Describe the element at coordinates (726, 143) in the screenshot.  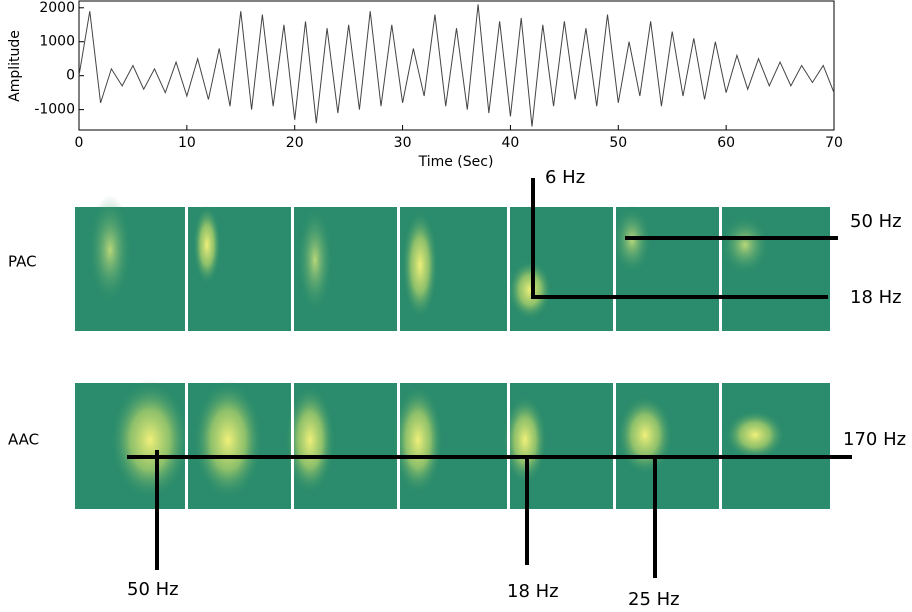
I see `x-tick-label: 60` at that location.